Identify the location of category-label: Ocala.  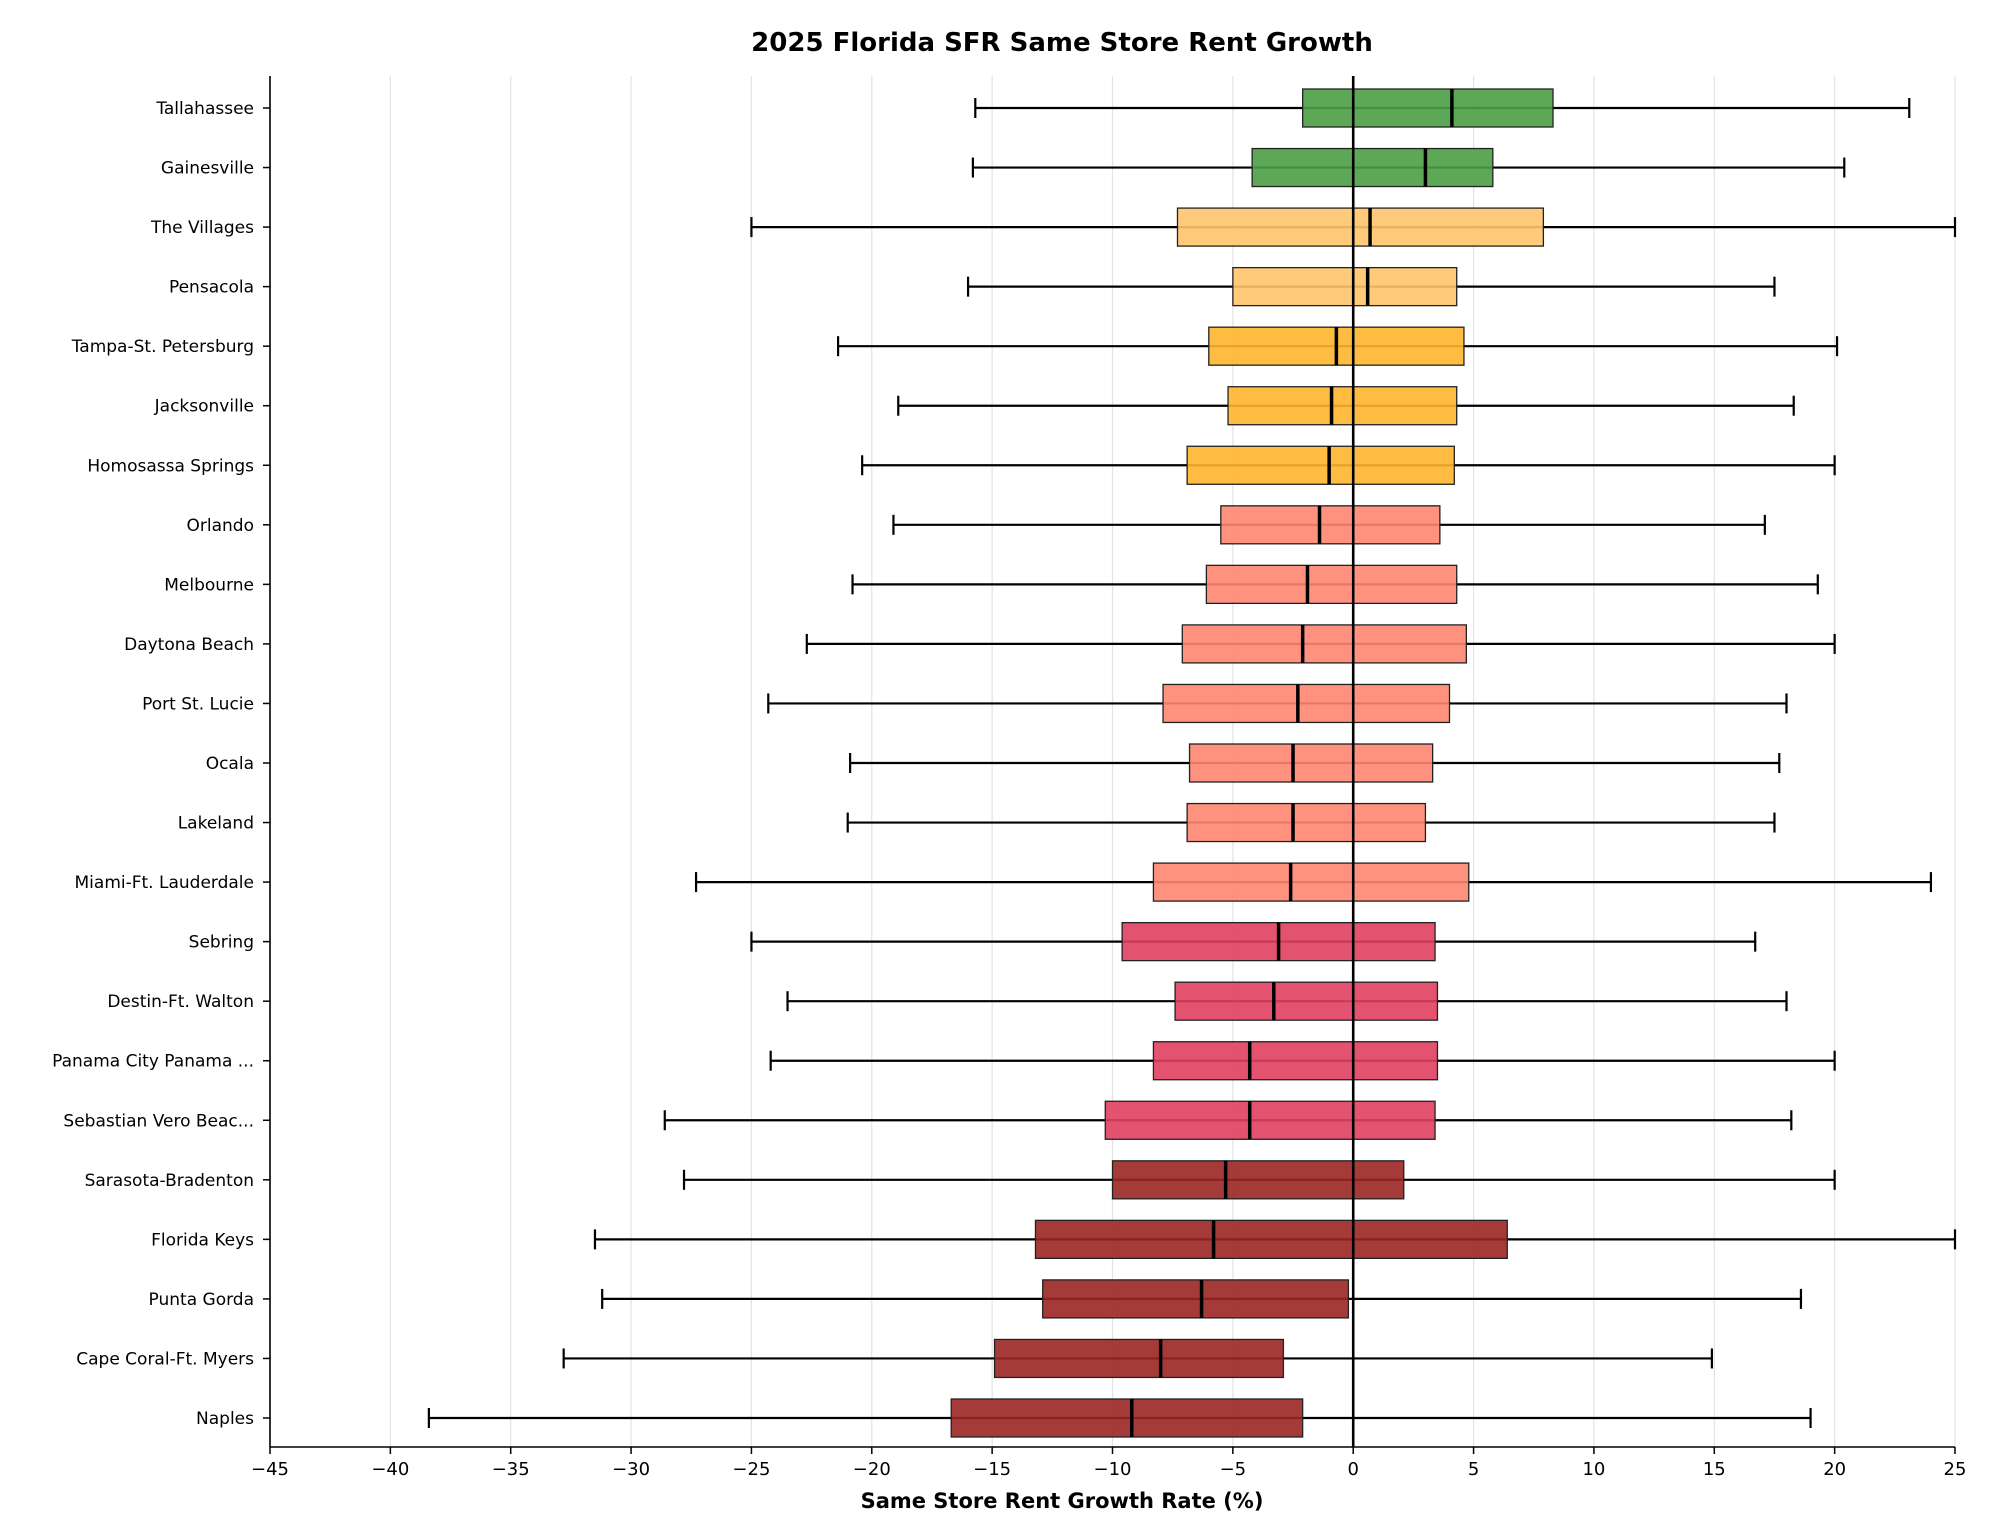
(230, 764).